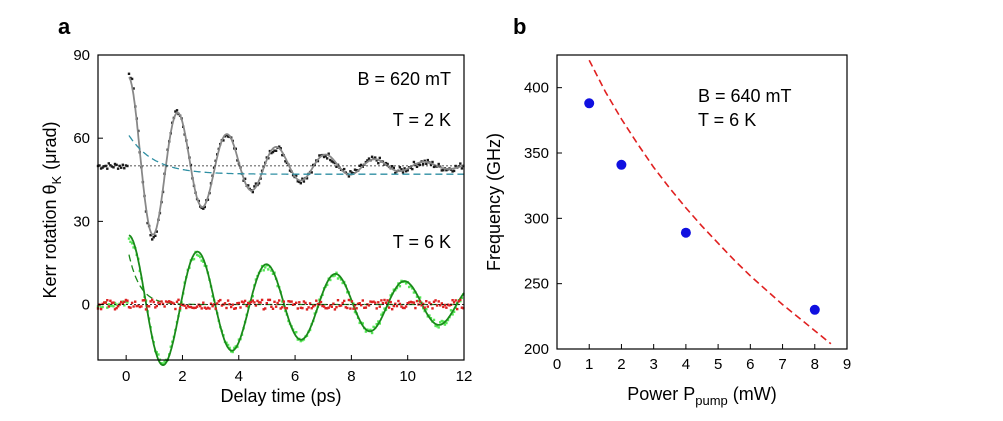  I want to click on chart-a-annotation-t6: T = 6 K, so click(422, 242).